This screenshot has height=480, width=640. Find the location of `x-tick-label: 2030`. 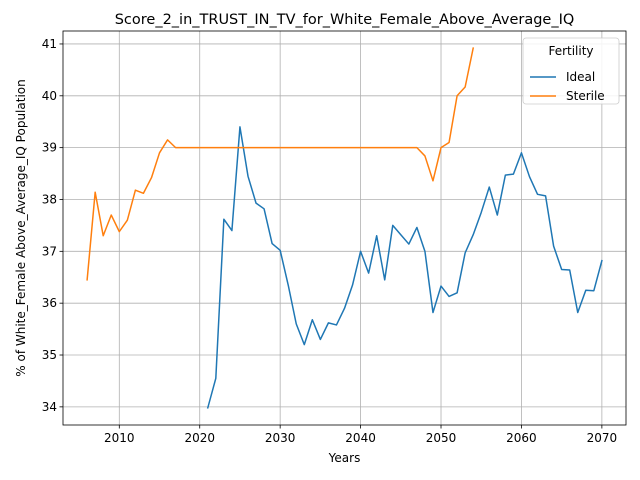

x-tick-label: 2030 is located at coordinates (280, 438).